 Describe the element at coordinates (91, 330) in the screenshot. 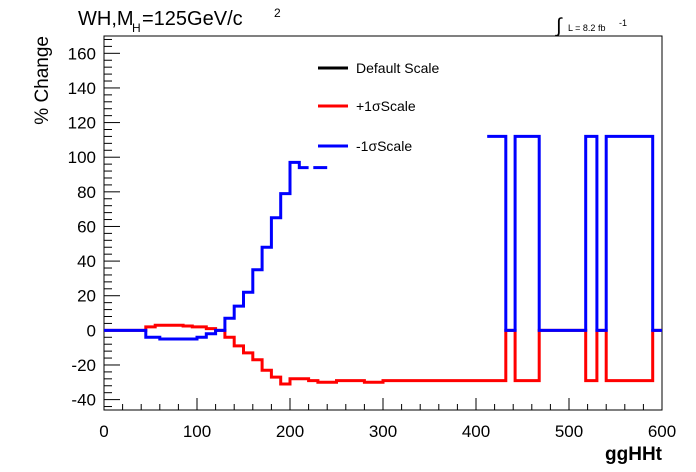

I see `y-tick-label: 0` at that location.